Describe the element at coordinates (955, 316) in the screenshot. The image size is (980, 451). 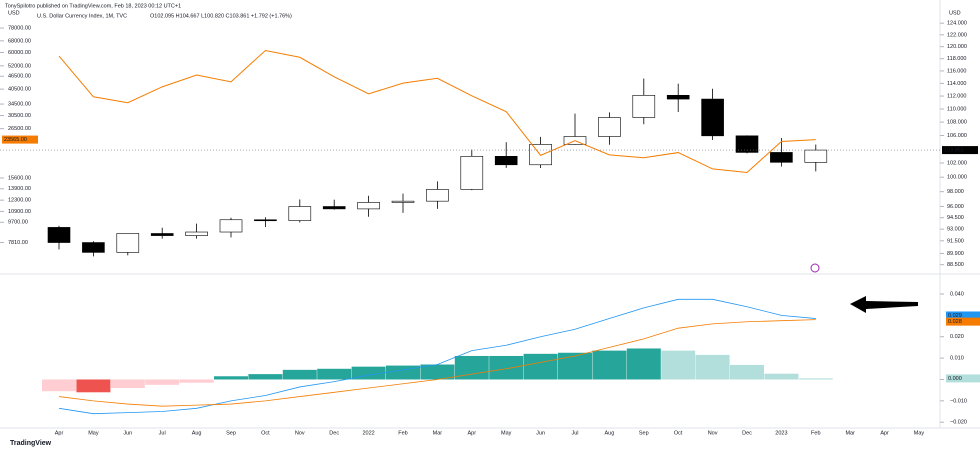
I see `price-tag-label: 0.029` at that location.